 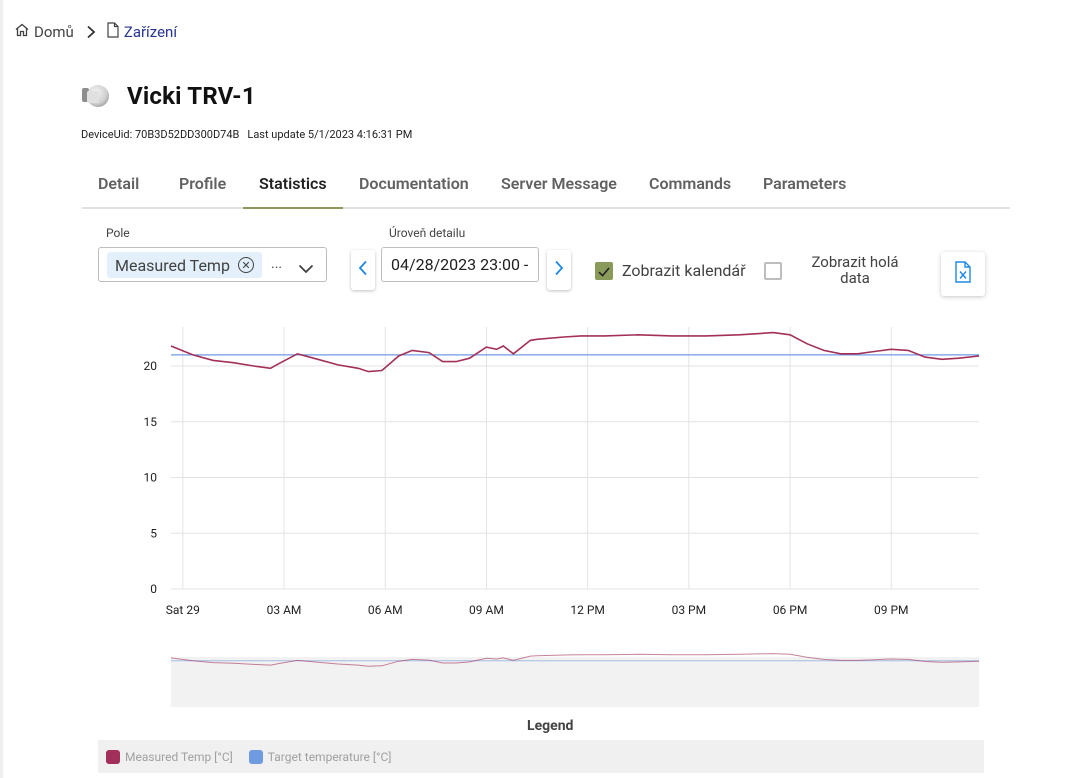 I want to click on tab-profile: Profile, so click(x=203, y=183).